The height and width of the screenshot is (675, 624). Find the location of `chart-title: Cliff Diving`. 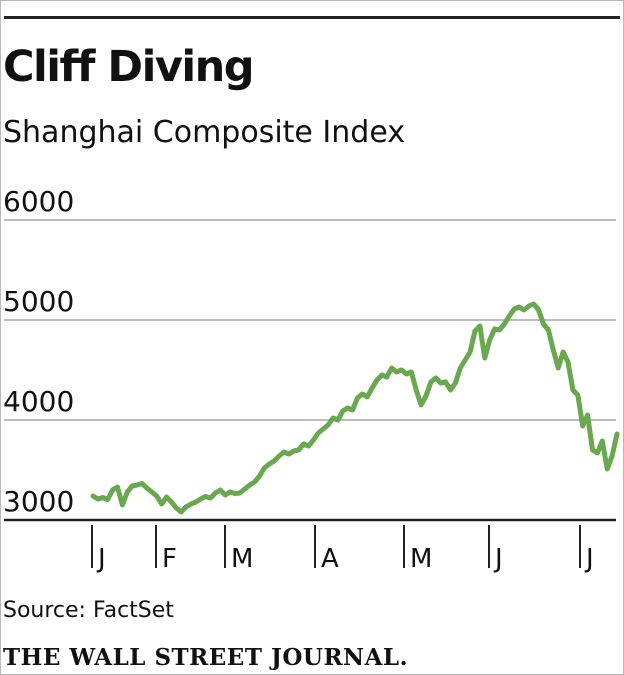

chart-title: Cliff Diving is located at coordinates (129, 67).